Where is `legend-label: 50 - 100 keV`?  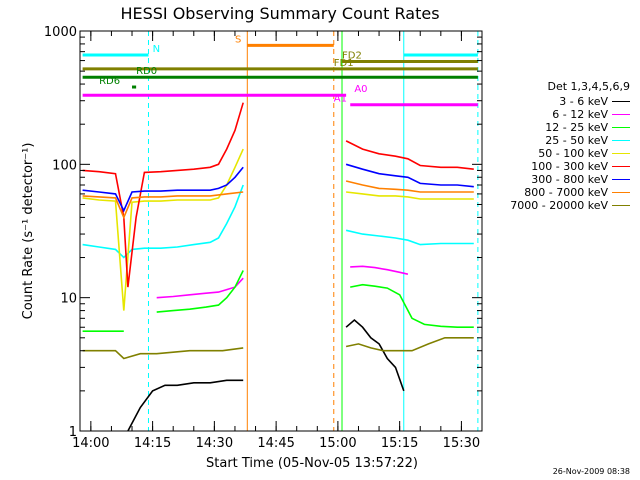
legend-label: 50 - 100 keV is located at coordinates (573, 153).